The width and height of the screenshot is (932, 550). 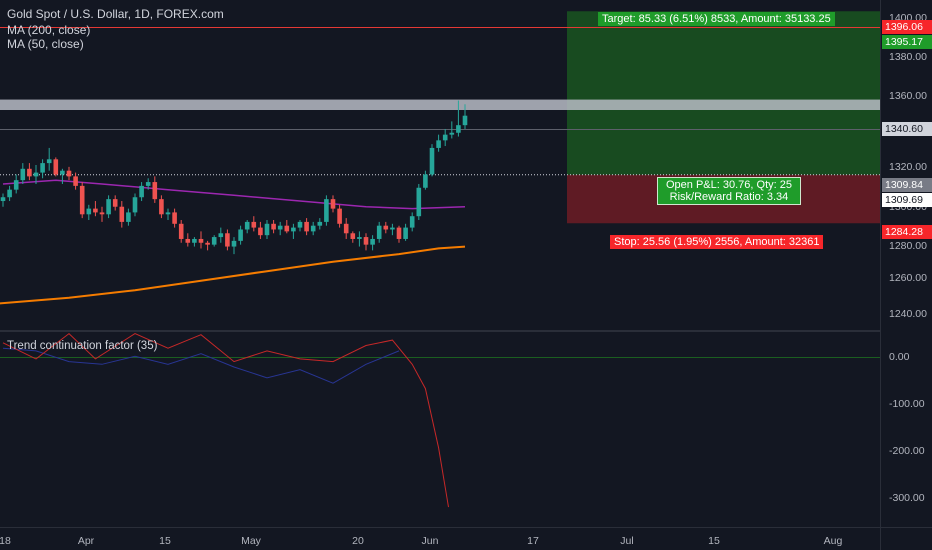 What do you see at coordinates (5, 541) in the screenshot?
I see `time-tick: 18` at bounding box center [5, 541].